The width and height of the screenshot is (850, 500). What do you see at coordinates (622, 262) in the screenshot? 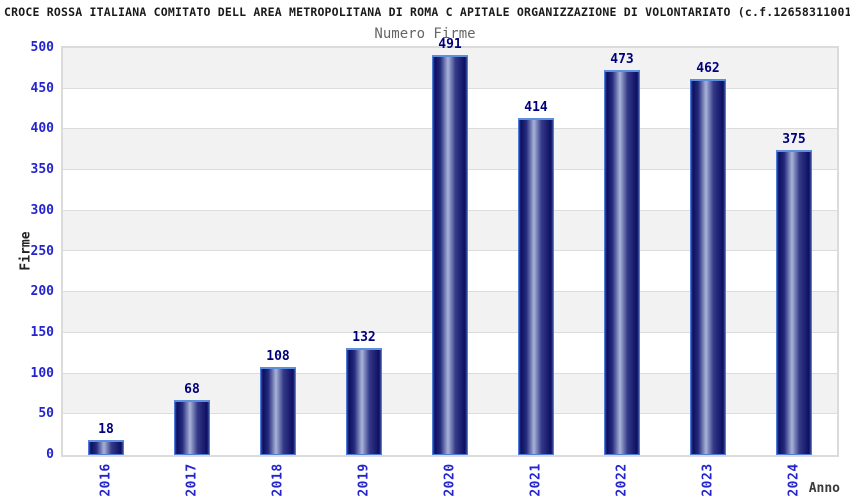
I see `bar-2022` at bounding box center [622, 262].